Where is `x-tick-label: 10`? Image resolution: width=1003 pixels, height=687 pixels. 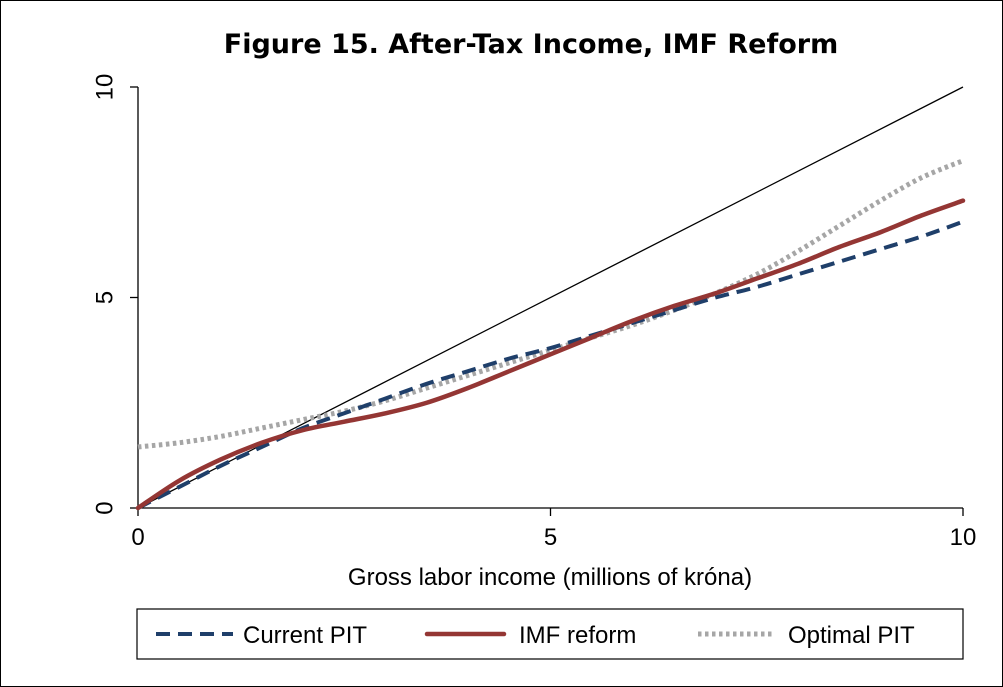
x-tick-label: 10 is located at coordinates (963, 537).